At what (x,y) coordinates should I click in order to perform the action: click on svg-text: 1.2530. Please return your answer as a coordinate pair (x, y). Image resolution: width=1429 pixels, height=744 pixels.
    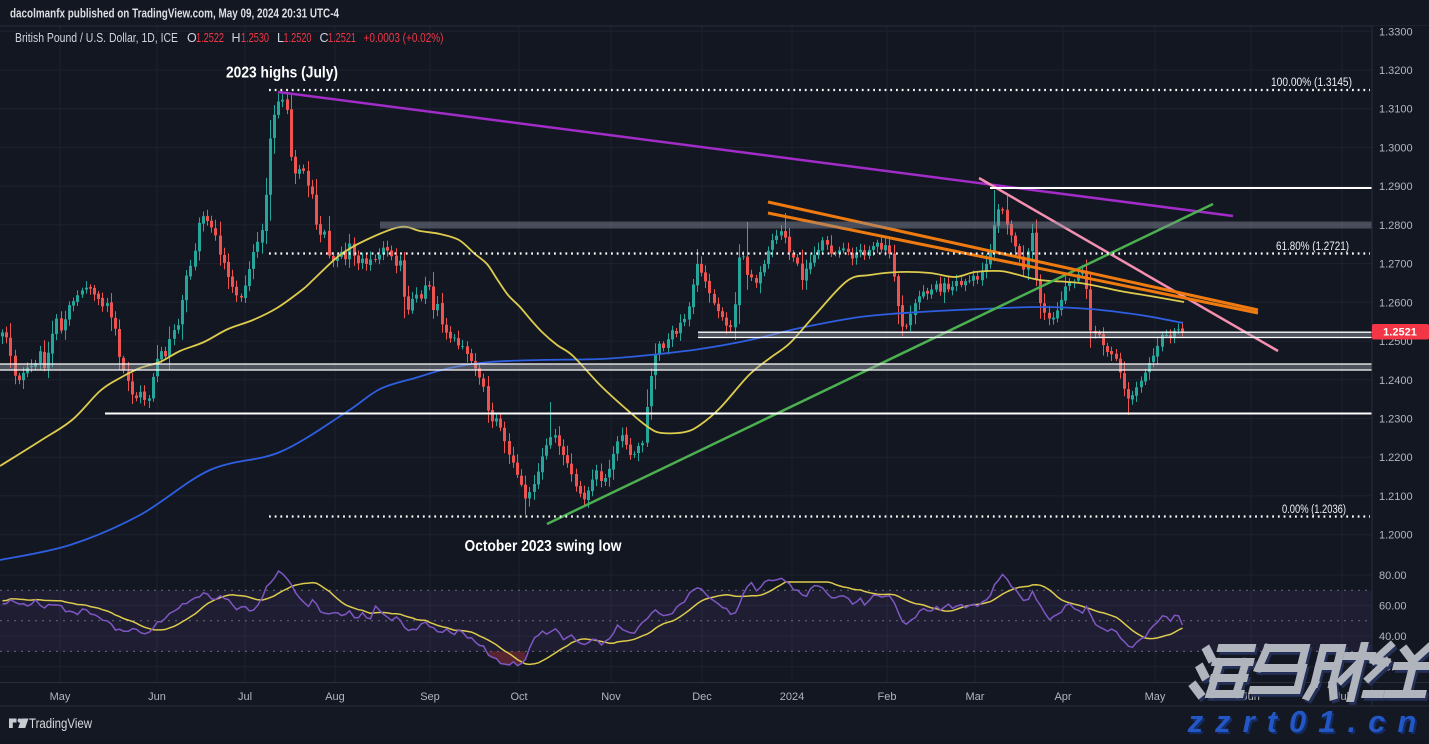
    Looking at the image, I should click on (255, 38).